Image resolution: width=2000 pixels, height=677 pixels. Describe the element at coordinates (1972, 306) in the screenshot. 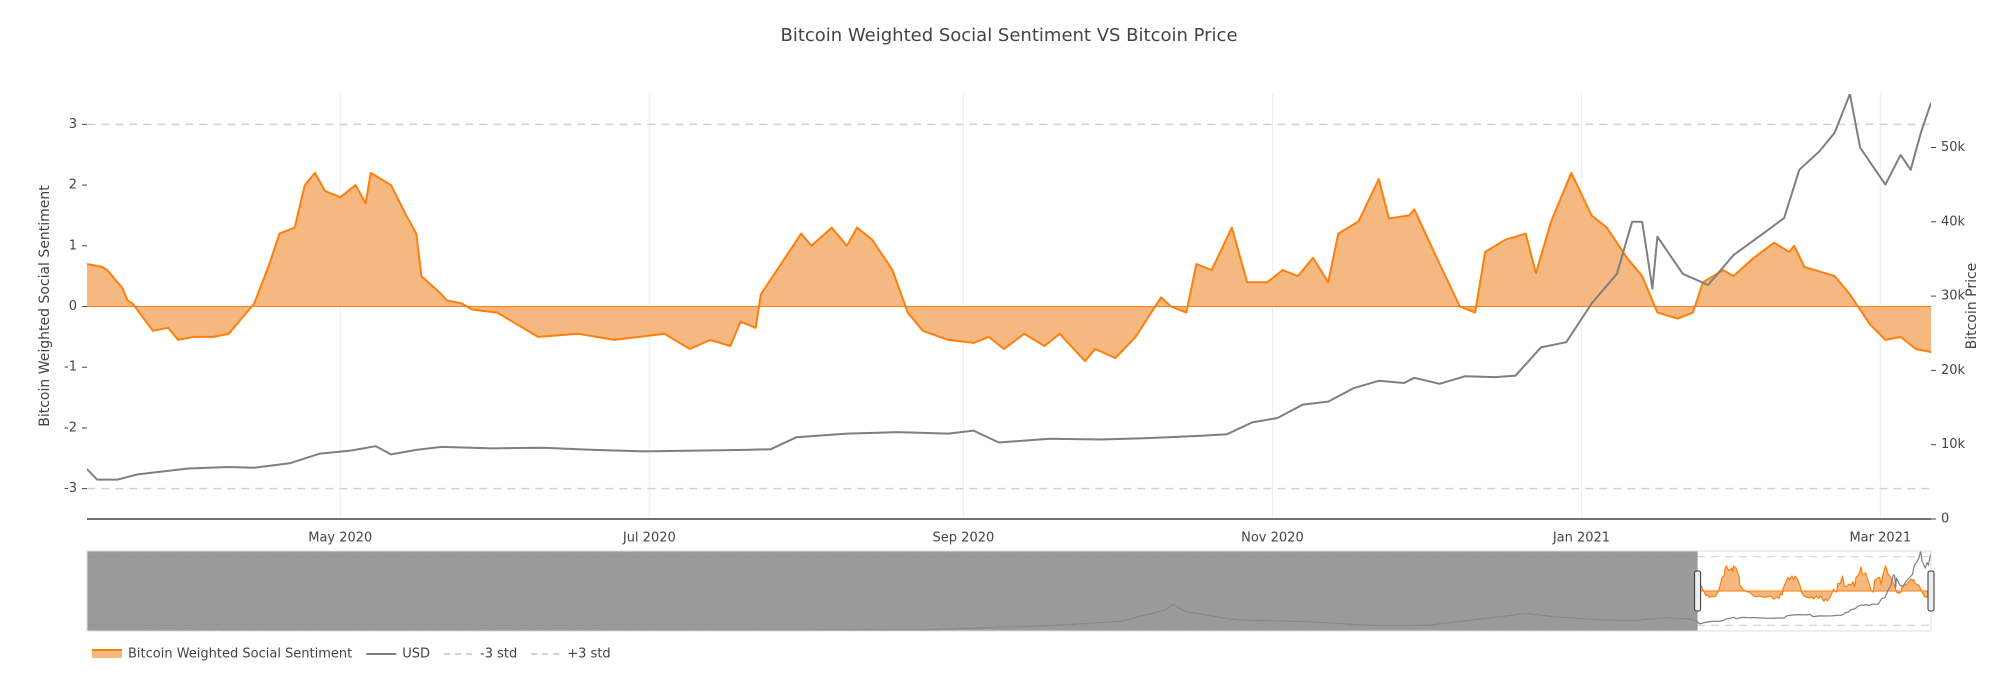

I see `y2-axis-title: Bitcoin Price` at that location.